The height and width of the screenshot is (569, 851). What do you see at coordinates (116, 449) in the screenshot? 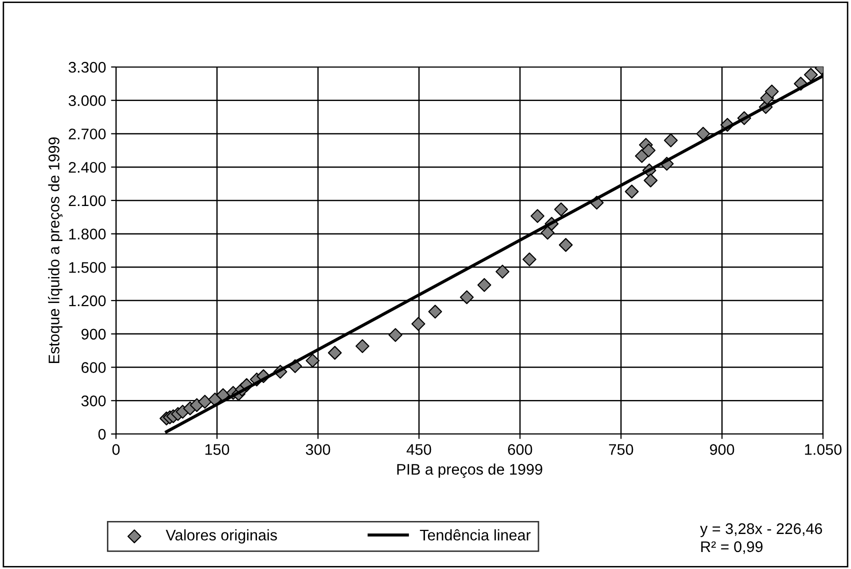
I see `x-tick-label: 0` at bounding box center [116, 449].